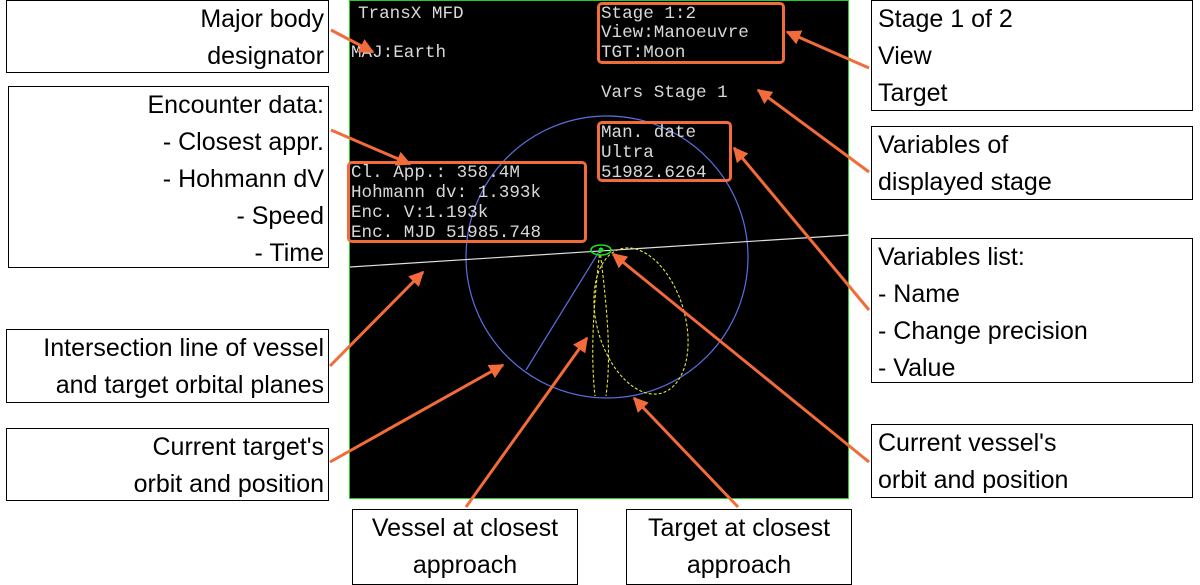 The image size is (1200, 585). What do you see at coordinates (399, 53) in the screenshot?
I see `major-body-designator: MAJ:Earth` at bounding box center [399, 53].